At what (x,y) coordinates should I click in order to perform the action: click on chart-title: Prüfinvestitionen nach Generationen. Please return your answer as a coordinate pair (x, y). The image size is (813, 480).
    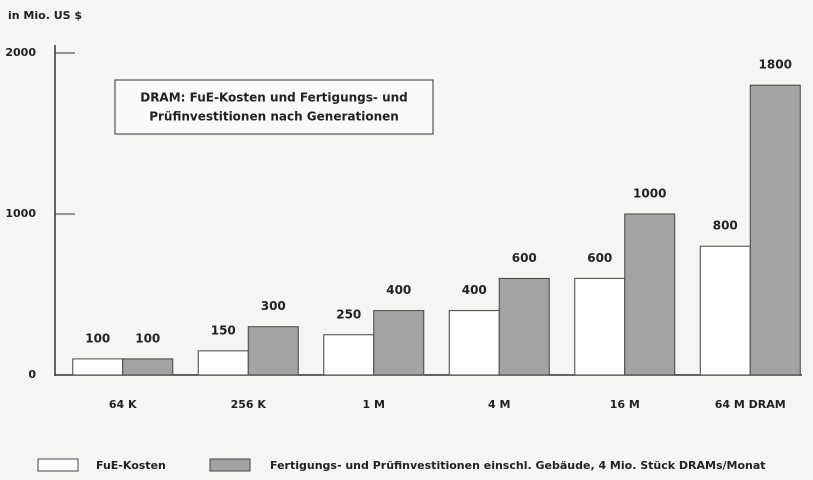
    Looking at the image, I should click on (274, 117).